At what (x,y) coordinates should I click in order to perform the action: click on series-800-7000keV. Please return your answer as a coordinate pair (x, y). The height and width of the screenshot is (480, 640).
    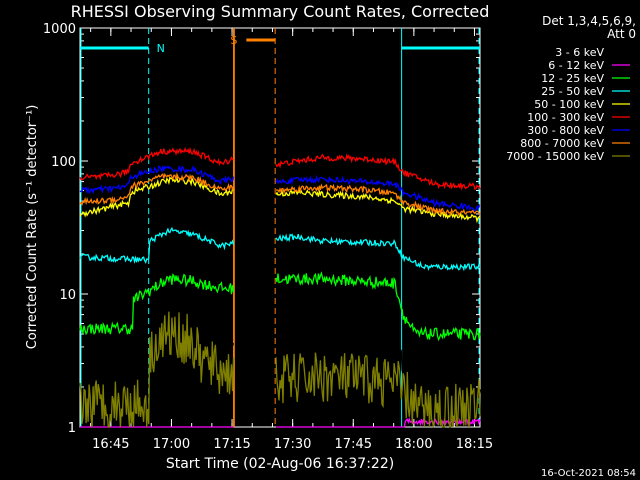
    Looking at the image, I should click on (280, 194).